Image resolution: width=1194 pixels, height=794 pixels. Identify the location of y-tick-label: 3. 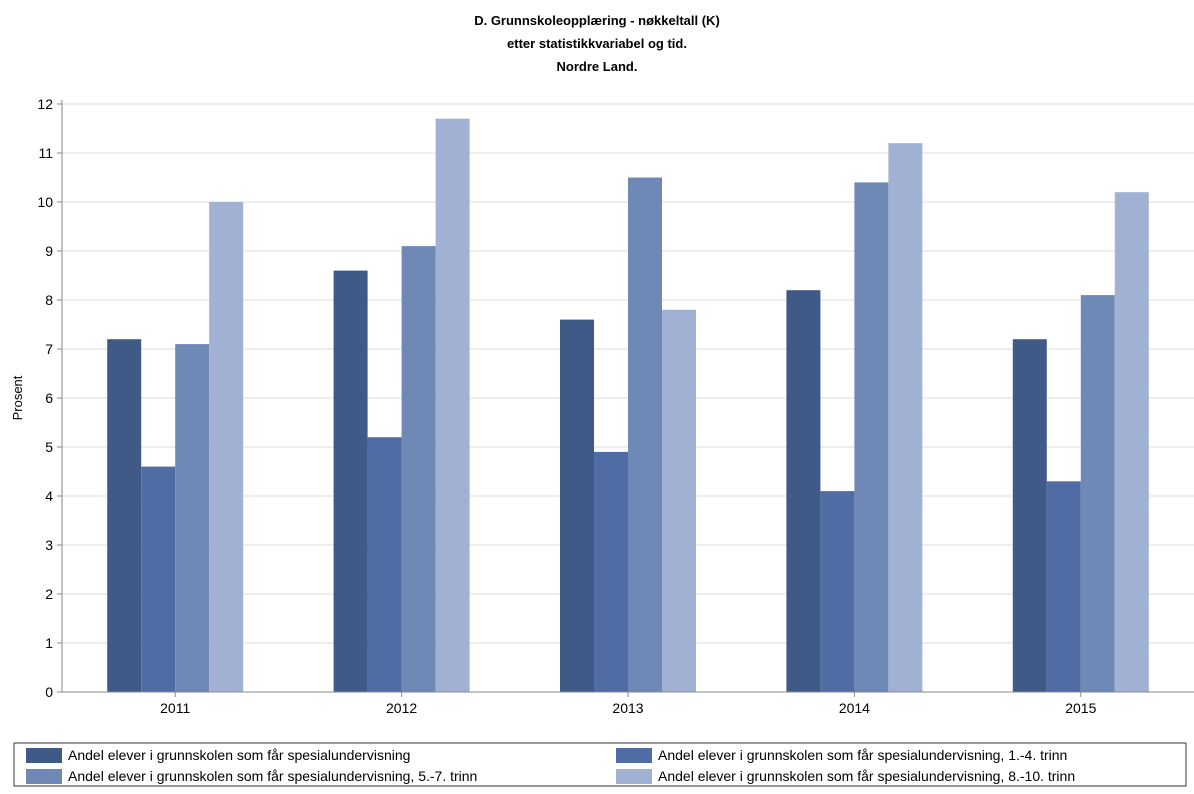
(49, 545).